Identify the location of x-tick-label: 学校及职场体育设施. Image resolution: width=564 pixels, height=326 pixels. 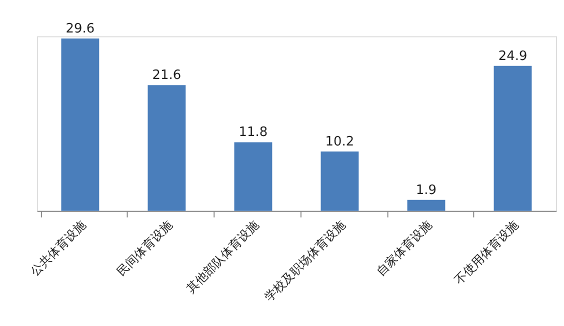
(305, 261).